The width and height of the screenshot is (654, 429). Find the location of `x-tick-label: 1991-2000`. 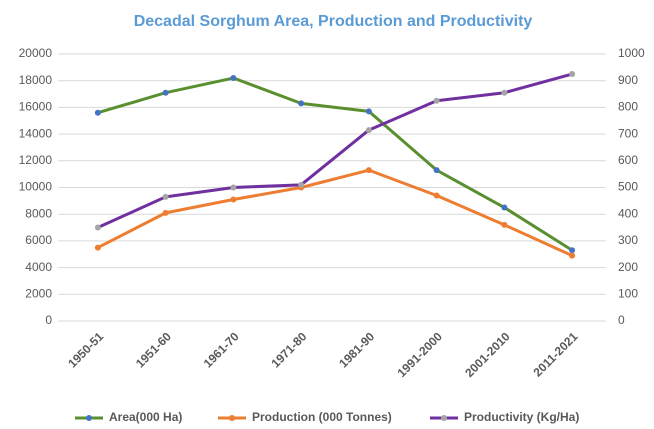

x-tick-label: 1991-2000 is located at coordinates (420, 354).